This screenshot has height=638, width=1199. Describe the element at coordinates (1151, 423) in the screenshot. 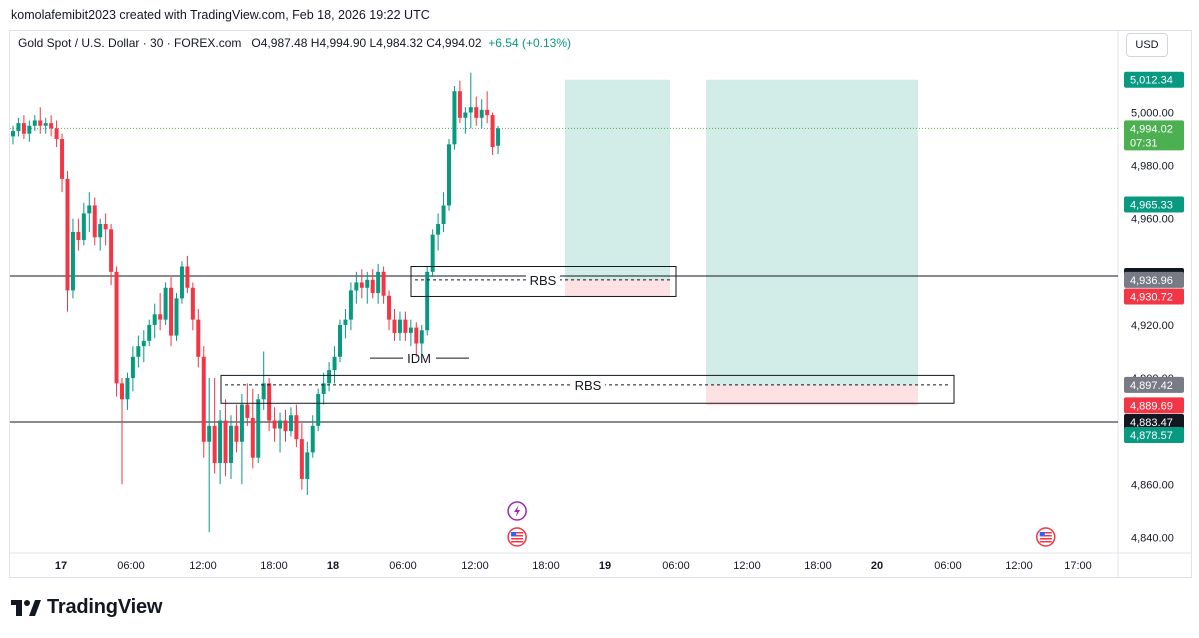

I see `price-label-text: 4,883.47` at that location.